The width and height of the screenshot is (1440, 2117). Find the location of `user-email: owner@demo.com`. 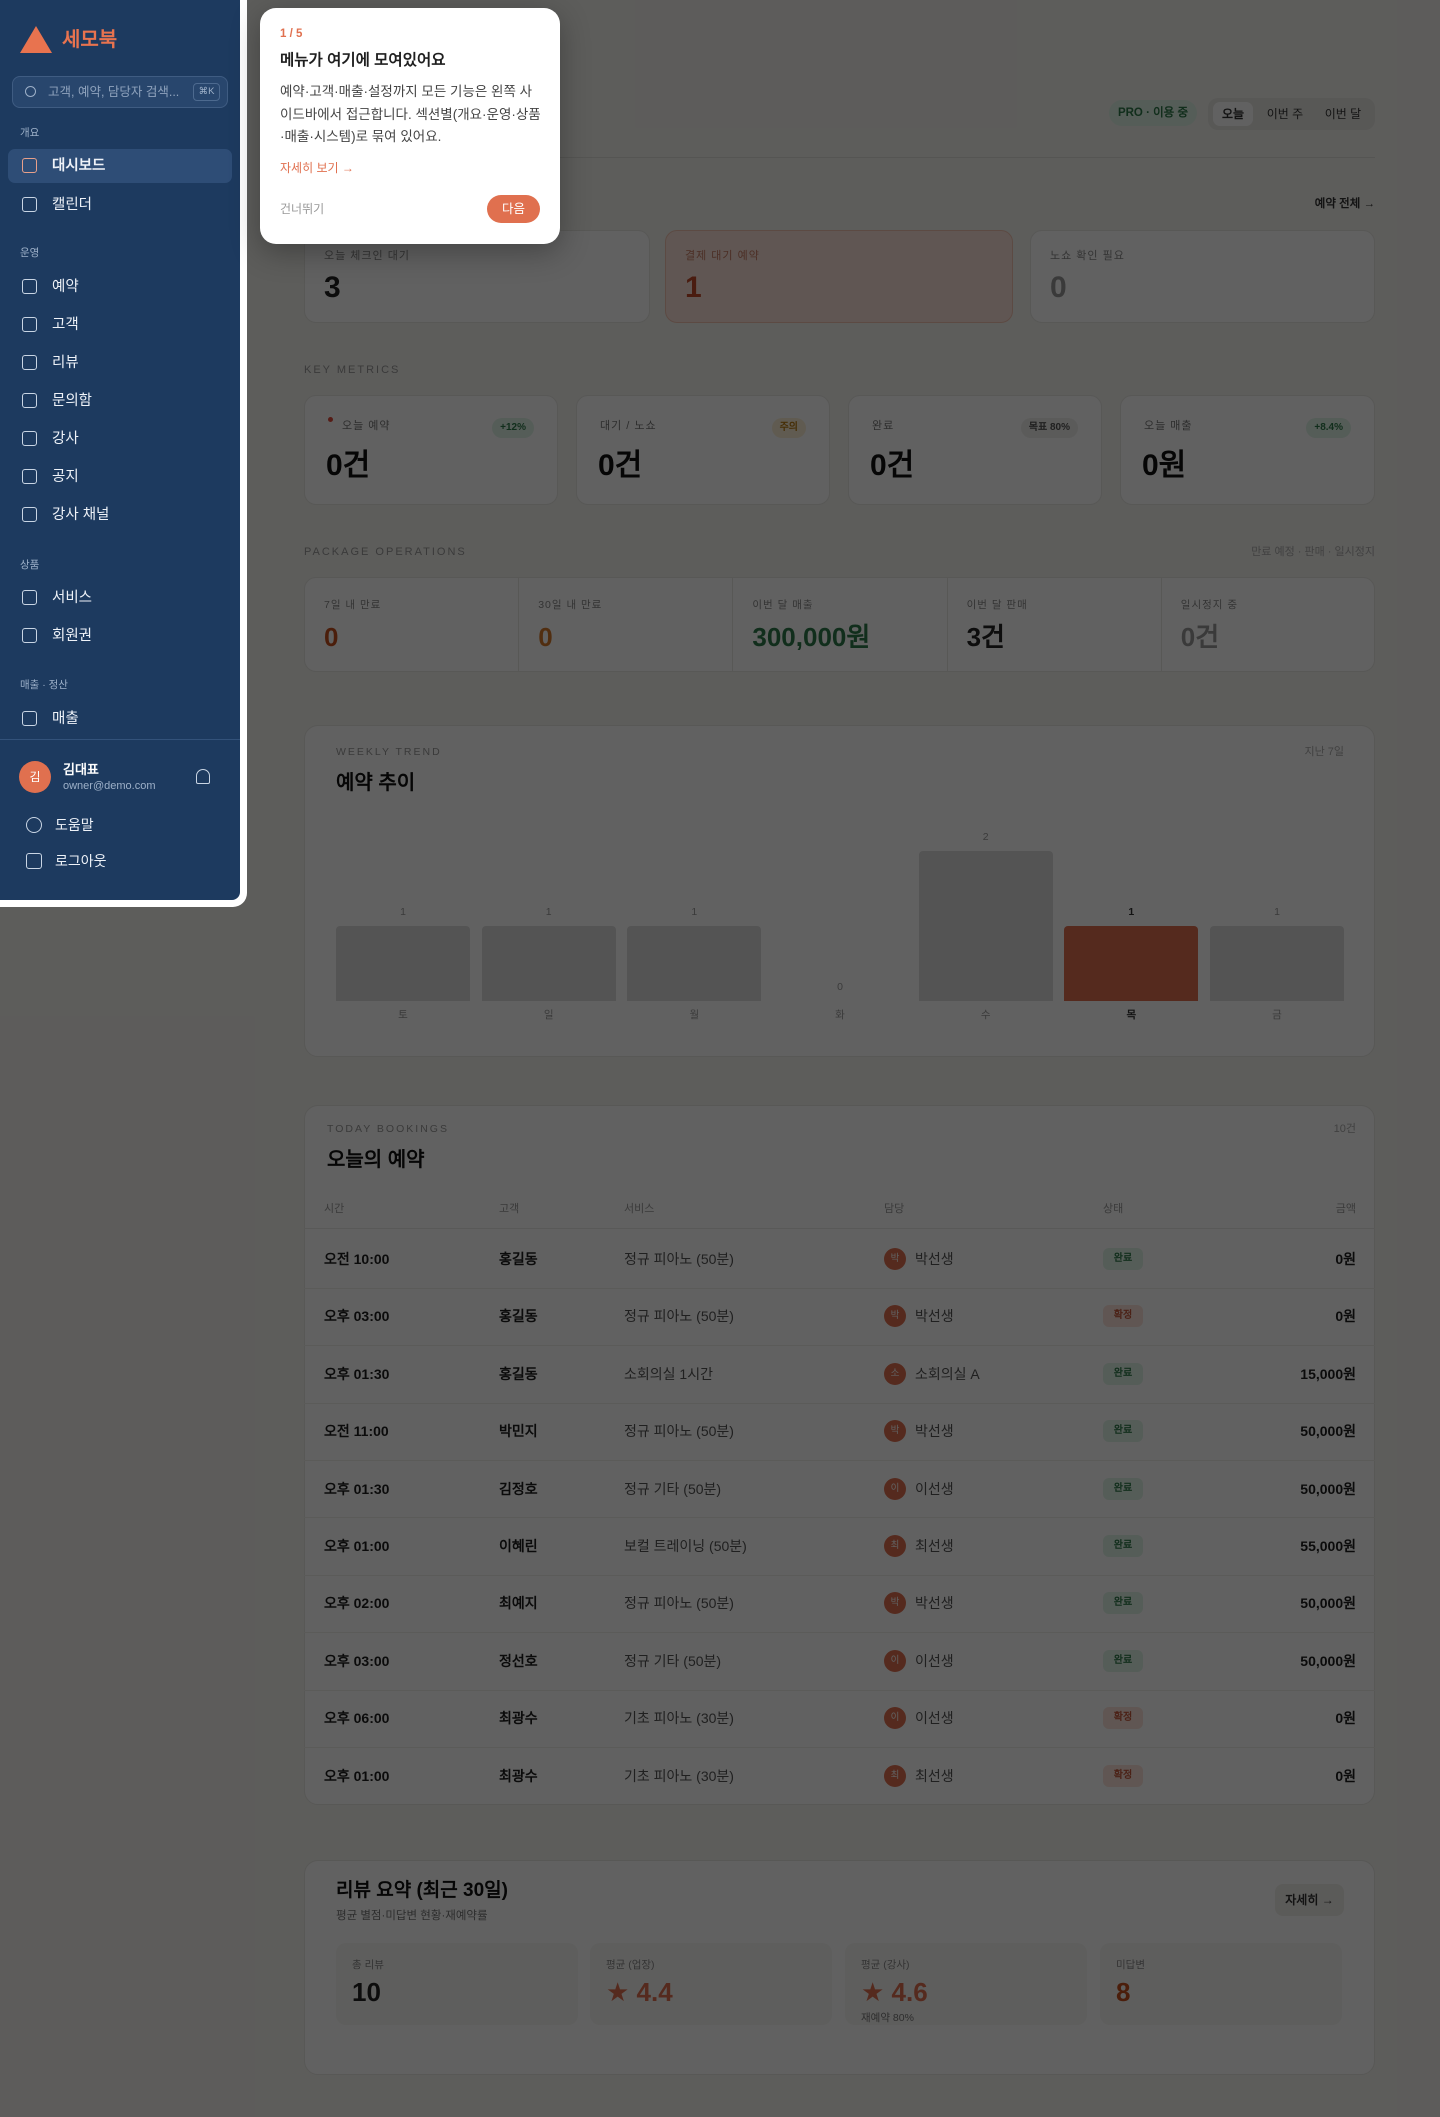

user-email: owner@demo.com is located at coordinates (109, 786).